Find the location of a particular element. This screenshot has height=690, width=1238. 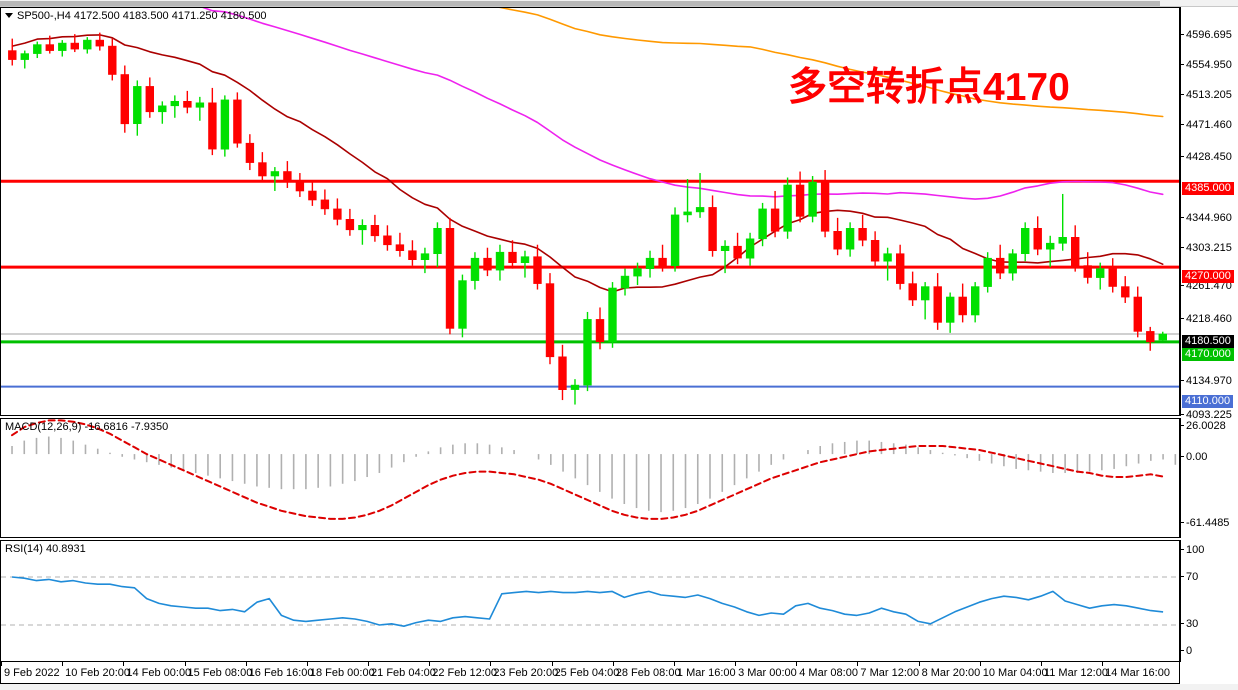

price-tick: 4218.460 is located at coordinates (1206, 319).